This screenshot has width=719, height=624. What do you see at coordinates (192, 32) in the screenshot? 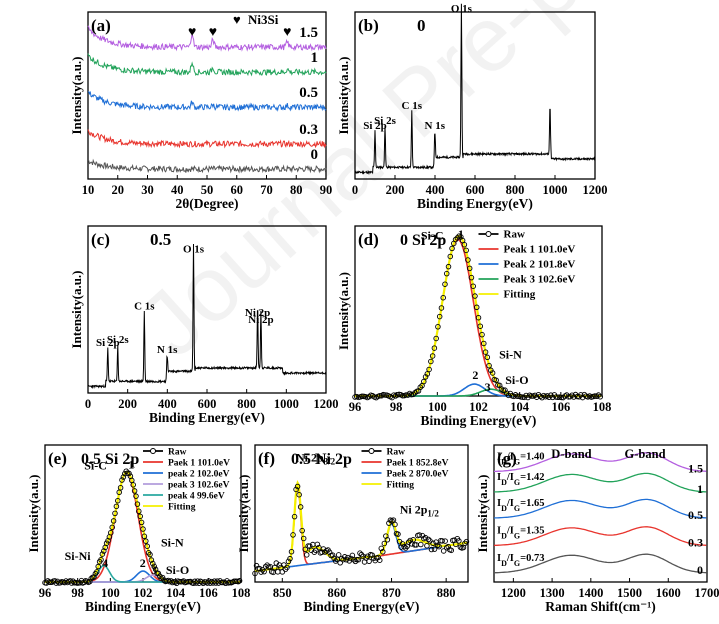
I see `peak-marker: ♥` at bounding box center [192, 32].